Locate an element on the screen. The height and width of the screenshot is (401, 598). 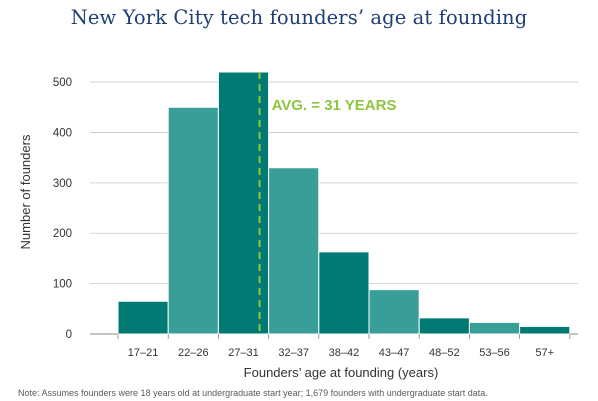
x-tick-label: 57+ is located at coordinates (544, 353).